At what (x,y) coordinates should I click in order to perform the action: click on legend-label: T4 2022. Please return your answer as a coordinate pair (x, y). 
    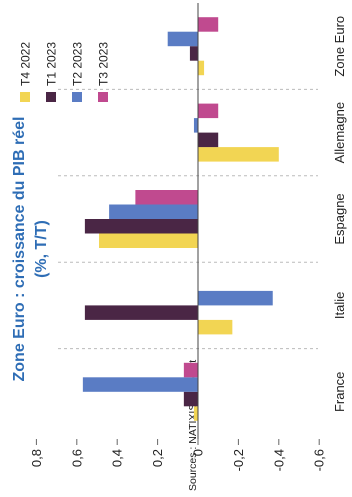
    Looking at the image, I should click on (26, 64).